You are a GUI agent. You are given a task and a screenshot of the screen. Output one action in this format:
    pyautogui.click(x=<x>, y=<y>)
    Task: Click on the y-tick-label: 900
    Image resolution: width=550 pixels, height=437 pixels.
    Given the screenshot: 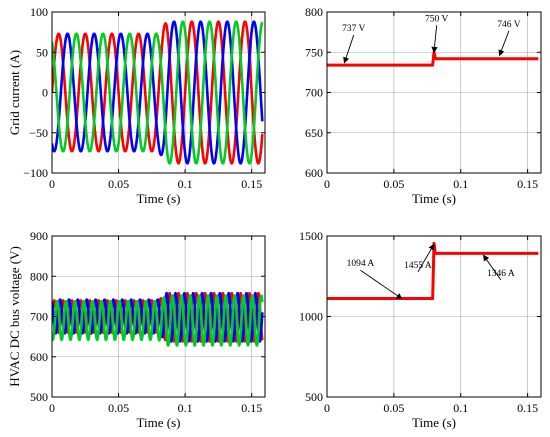 What is the action you would take?
    pyautogui.click(x=39, y=236)
    